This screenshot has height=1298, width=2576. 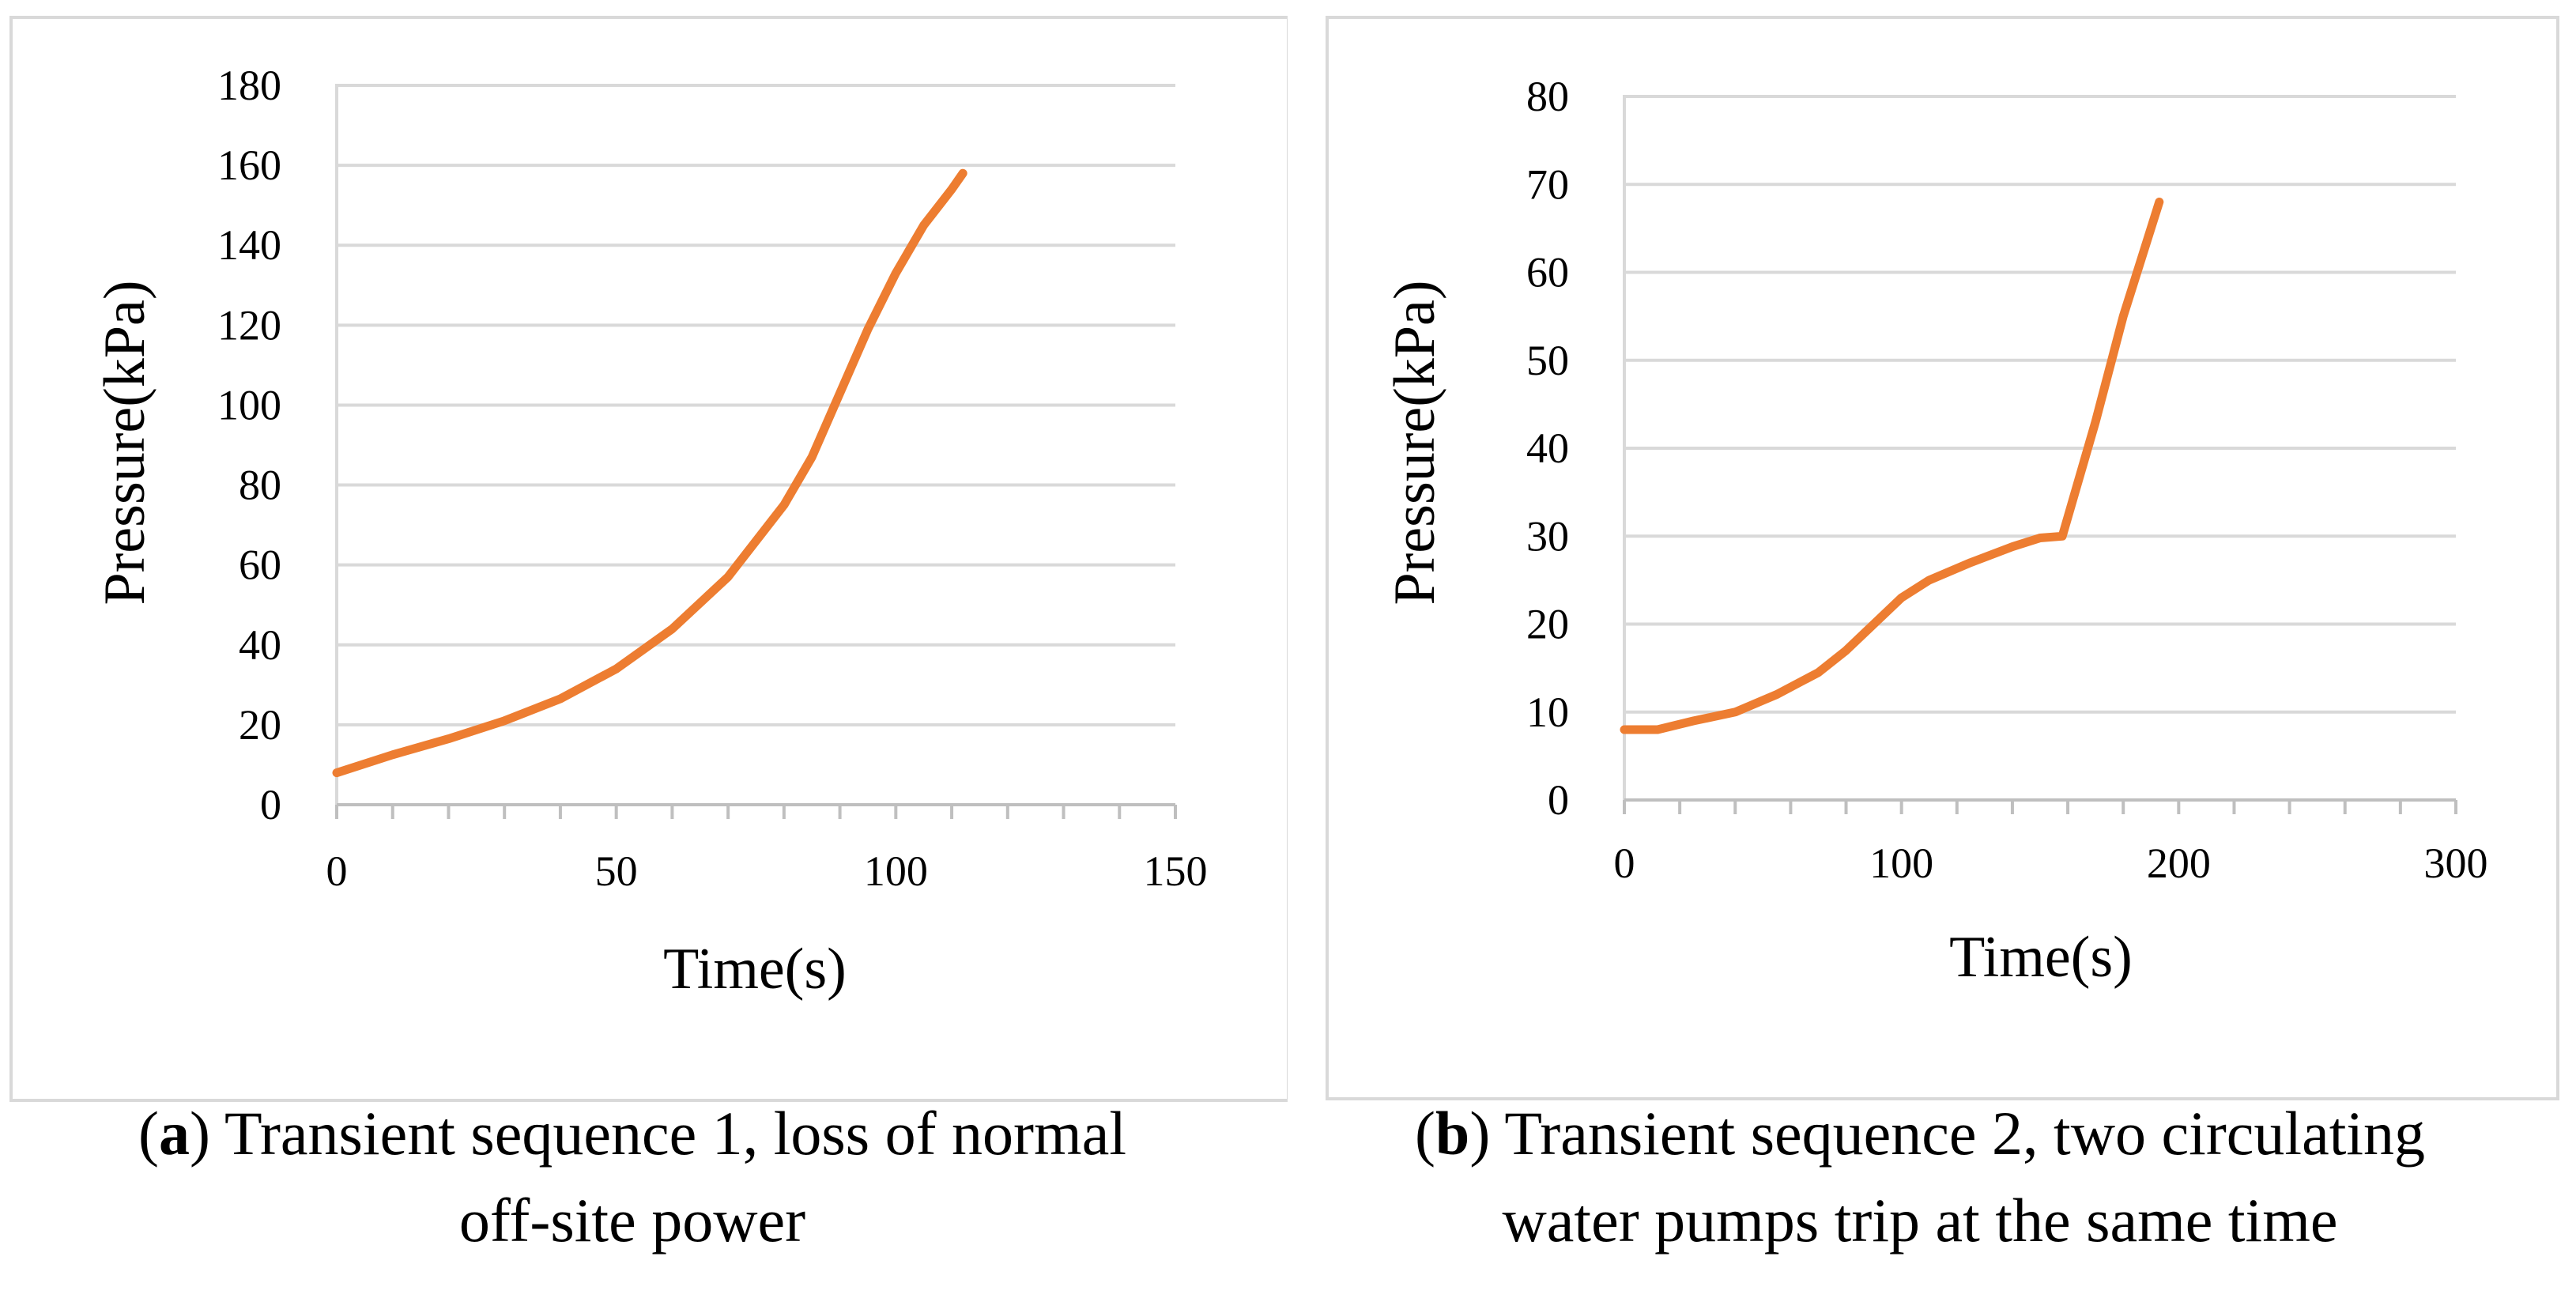 What do you see at coordinates (2456, 864) in the screenshot?
I see `x-tick-label: 300` at bounding box center [2456, 864].